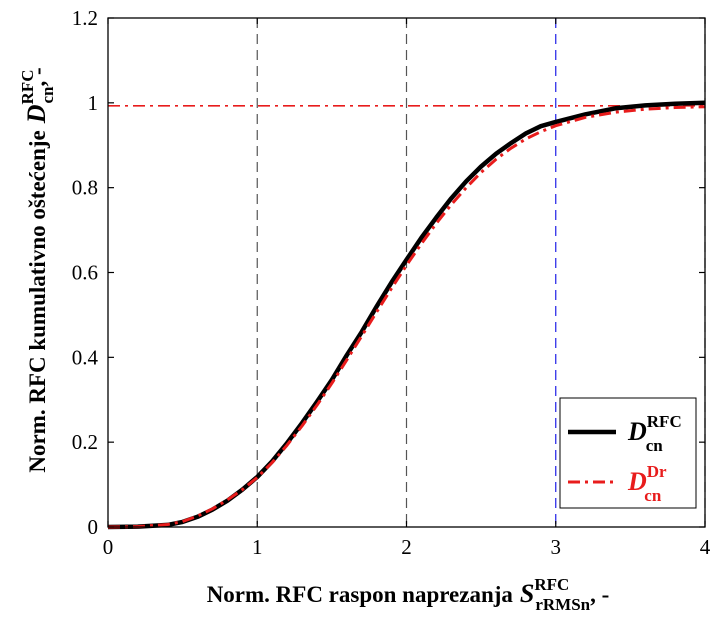  I want to click on y-tick-label: 0.6, so click(85, 273).